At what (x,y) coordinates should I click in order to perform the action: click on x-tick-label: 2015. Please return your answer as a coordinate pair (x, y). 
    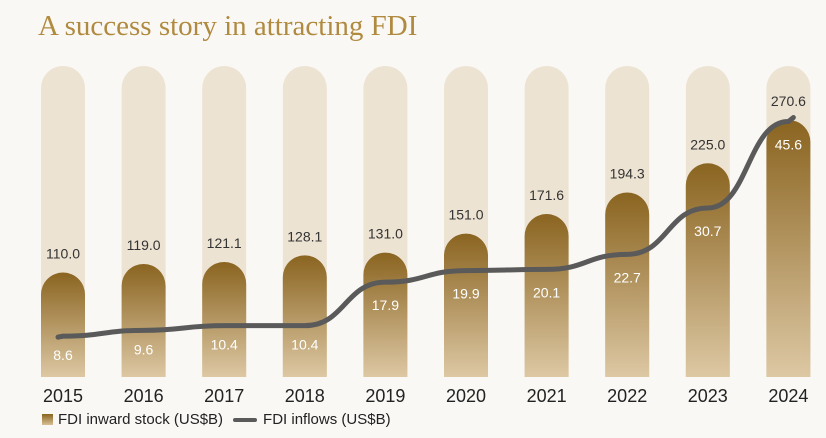
    Looking at the image, I should click on (63, 396).